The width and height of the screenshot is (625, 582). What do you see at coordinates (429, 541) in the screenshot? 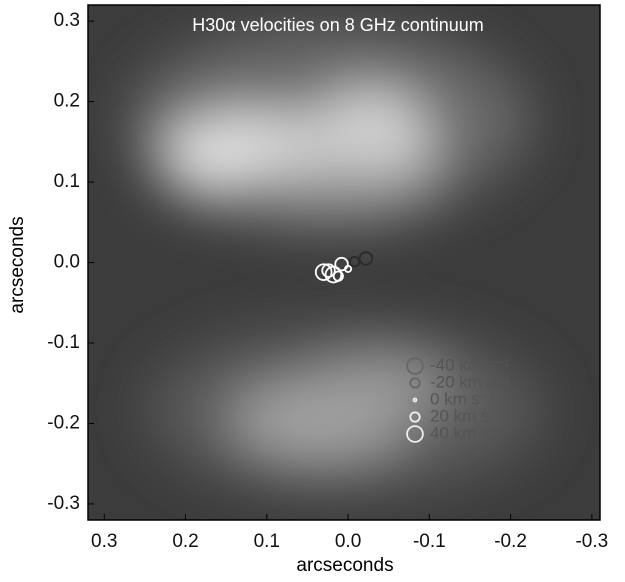
I see `x-tick-label: -0.1` at bounding box center [429, 541].